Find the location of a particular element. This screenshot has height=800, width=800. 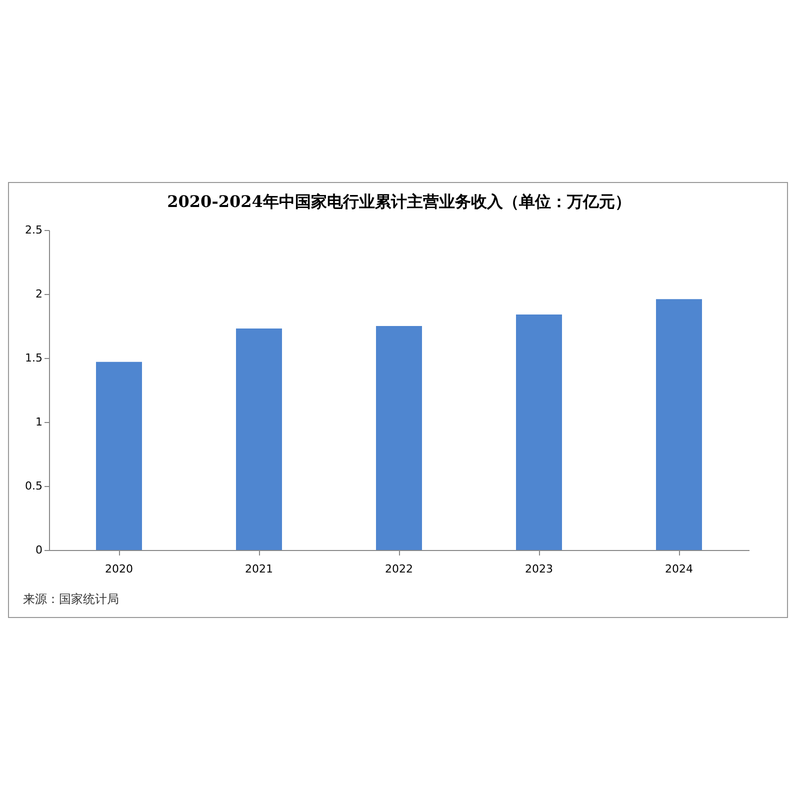

source-note: 来源：国家统计局 is located at coordinates (71, 599).